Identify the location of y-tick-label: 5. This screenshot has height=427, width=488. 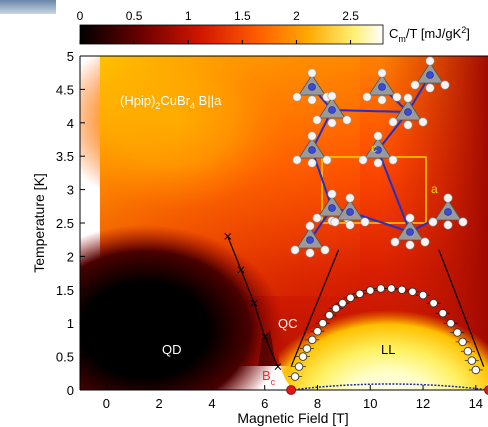
(70, 56).